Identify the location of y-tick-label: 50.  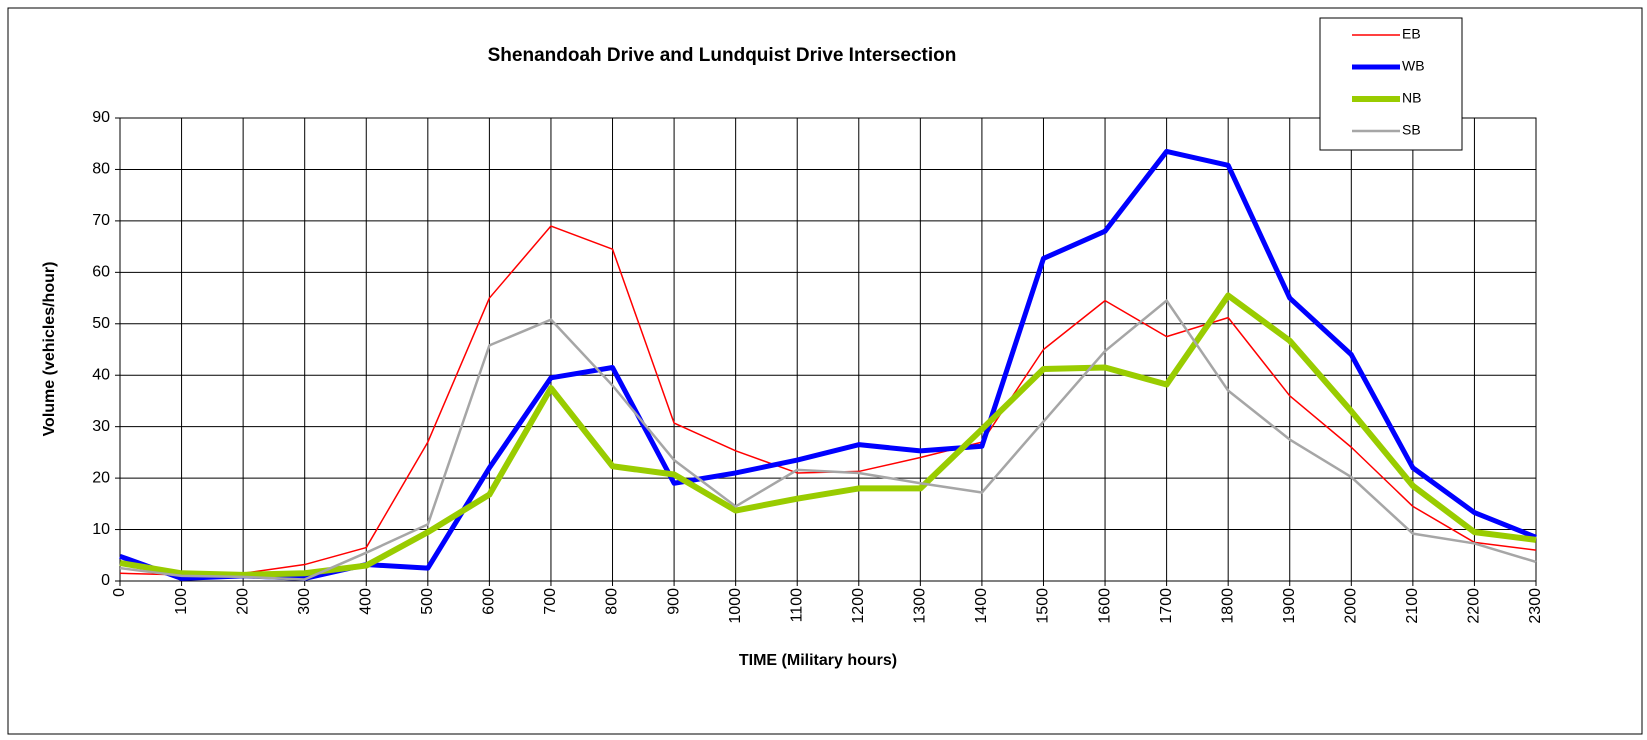
(101, 323).